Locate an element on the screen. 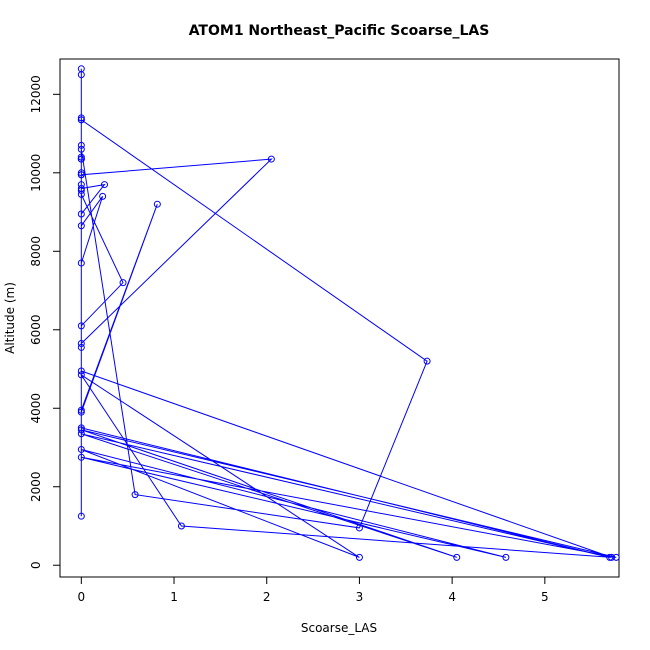 The image size is (650, 650). chart-title: ATOM1 Northeast_Pacific Scoarse_LAS is located at coordinates (339, 31).